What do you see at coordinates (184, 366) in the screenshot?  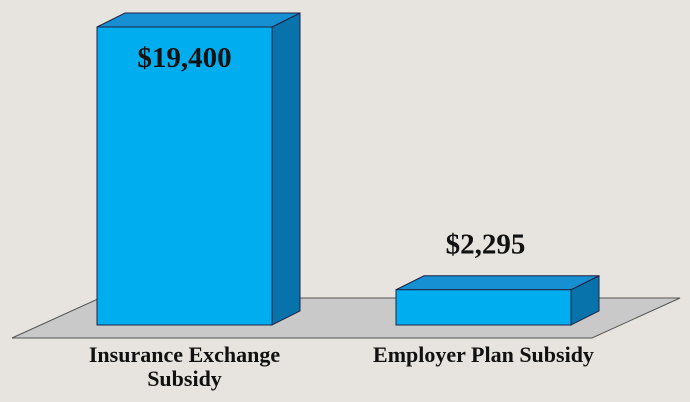 I see `x-tick-label: Insurance Exchange Subsidy` at bounding box center [184, 366].